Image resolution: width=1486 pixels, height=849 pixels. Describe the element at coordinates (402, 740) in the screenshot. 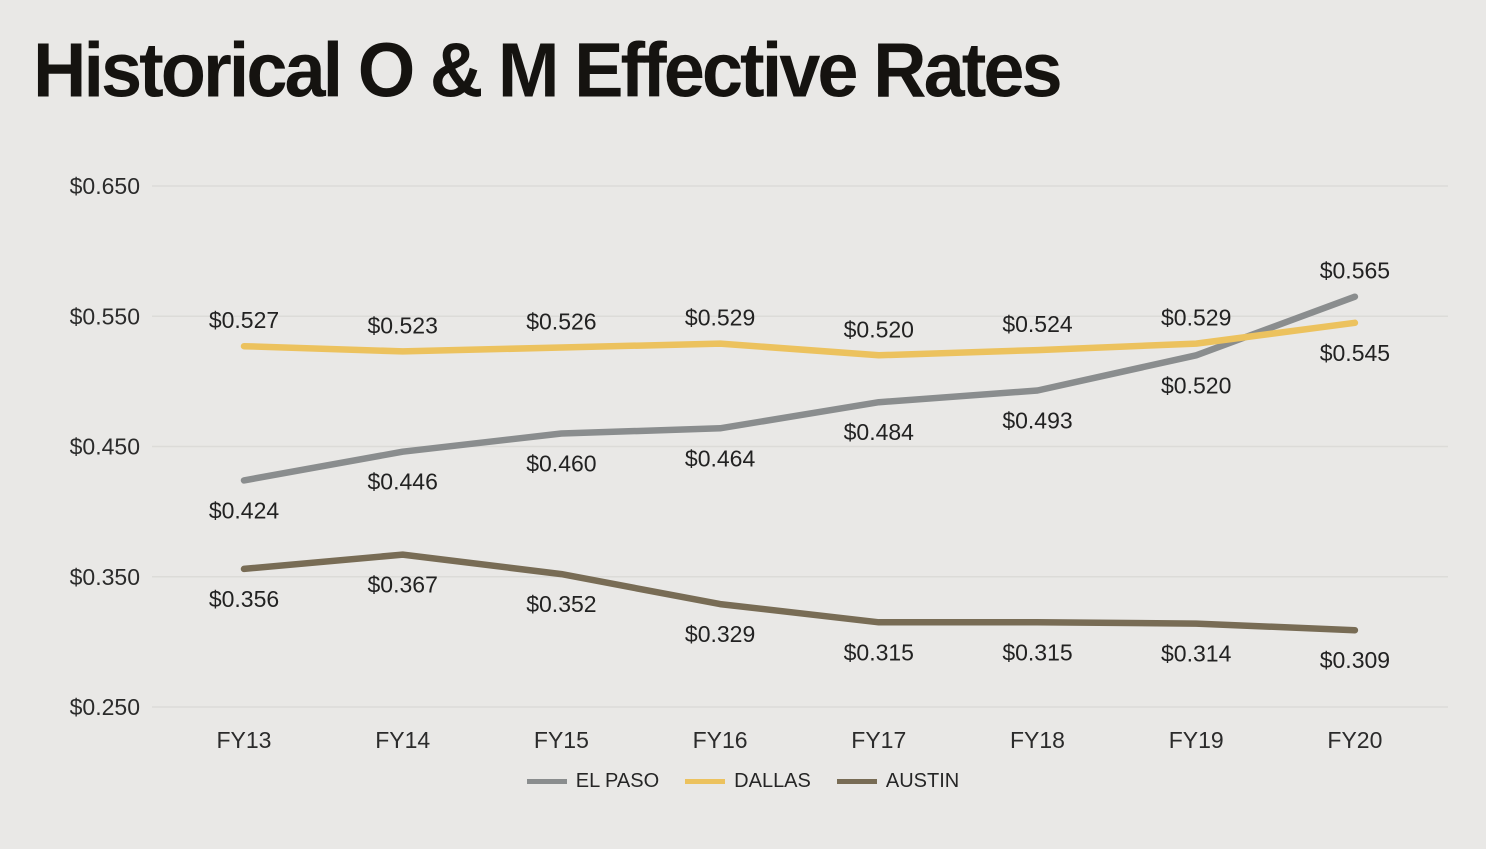

I see `x-axis-label: FY14` at that location.